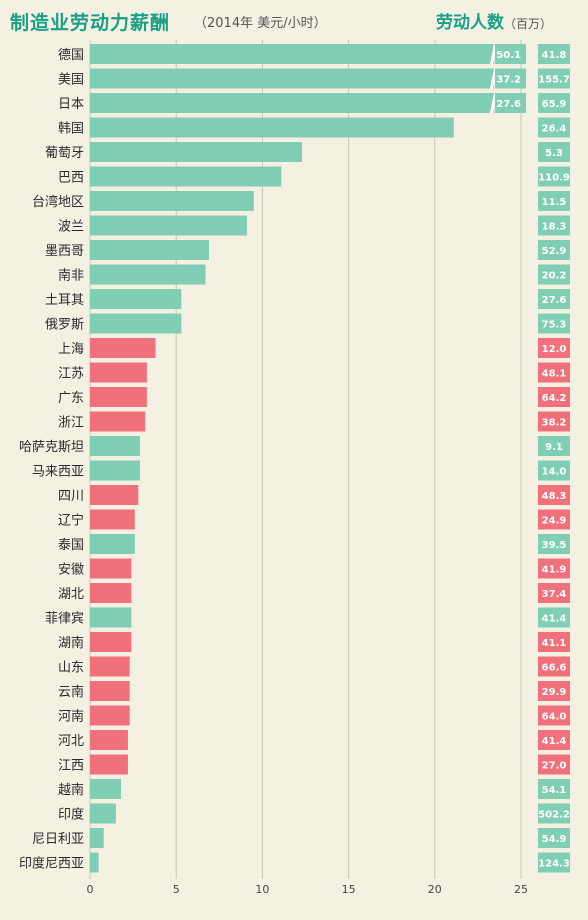  I want to click on worker-count-value: 54.9, so click(554, 839).